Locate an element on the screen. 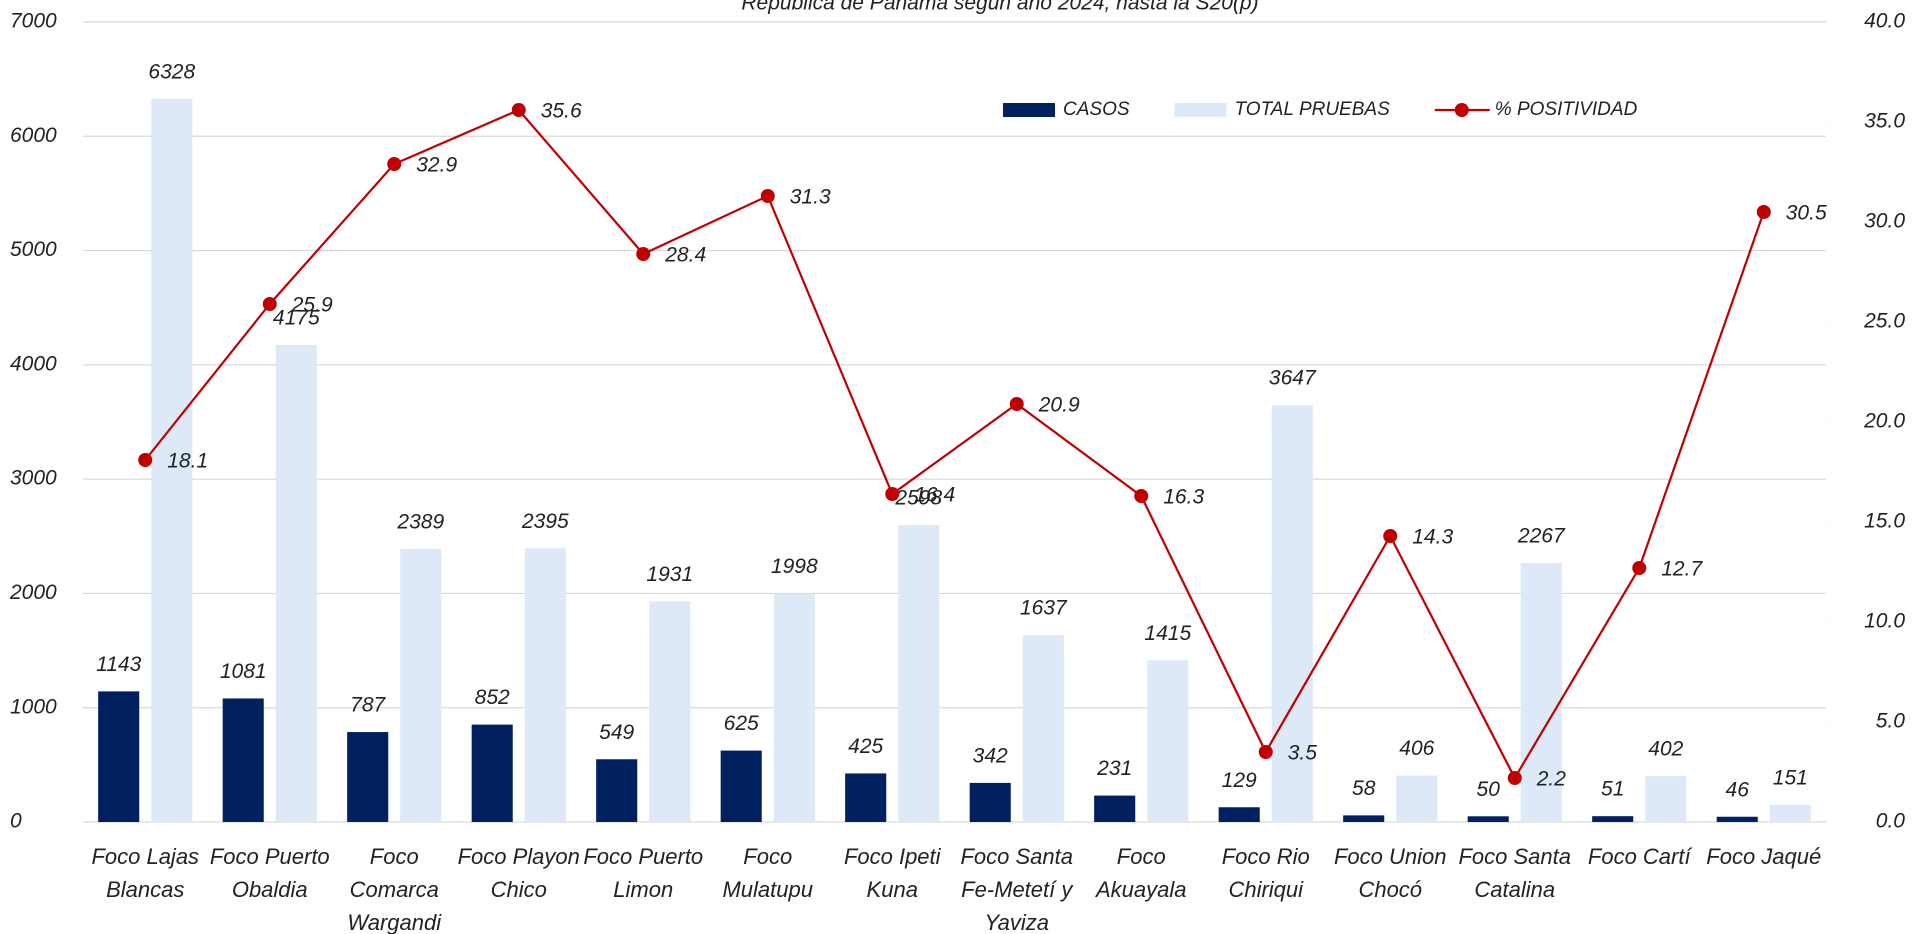 The image size is (1919, 934). bar-label: 2267 is located at coordinates (1541, 535).